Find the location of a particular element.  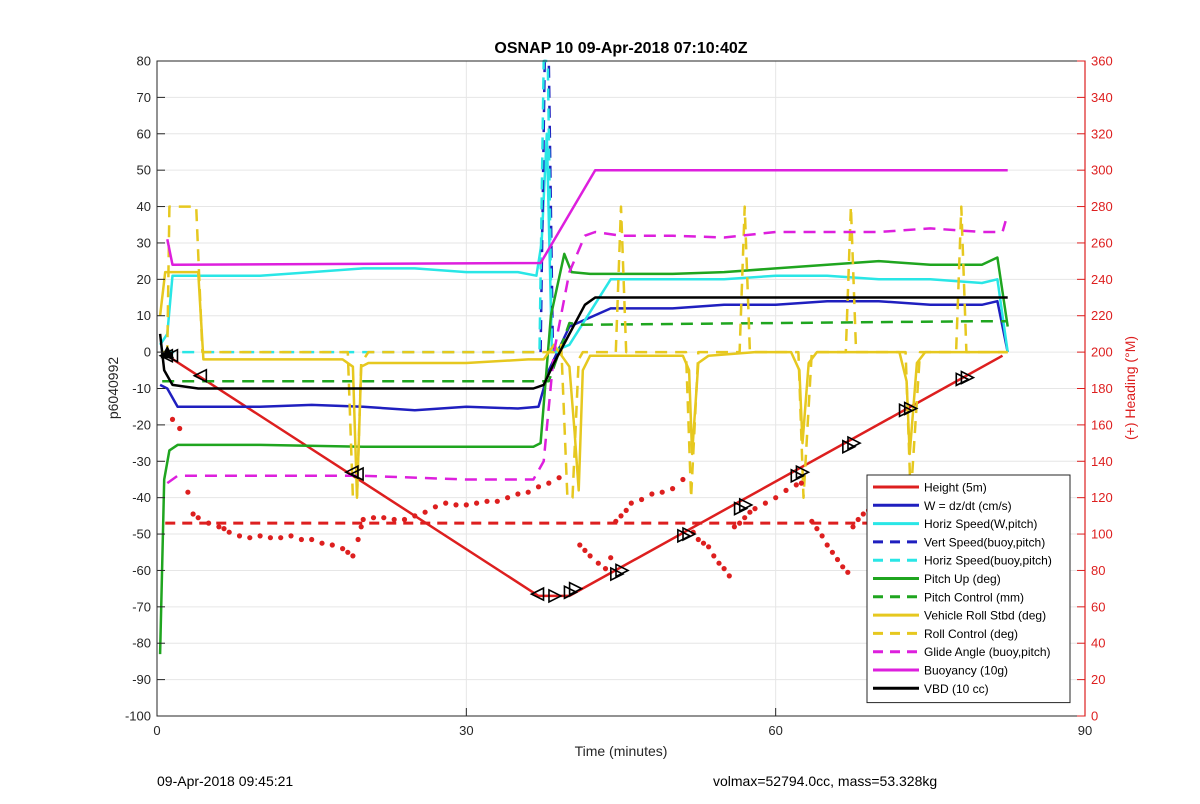

y-tick-label-left: -20 is located at coordinates (141, 424).